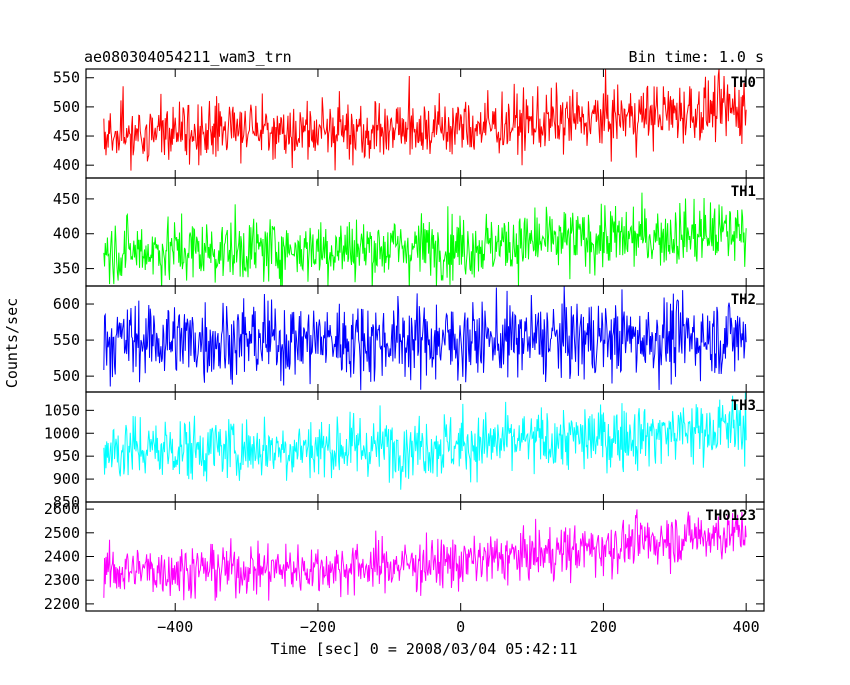 Image resolution: width=850 pixels, height=685 pixels. I want to click on chart-title: ae080304054211_wam3_trn, so click(188, 57).